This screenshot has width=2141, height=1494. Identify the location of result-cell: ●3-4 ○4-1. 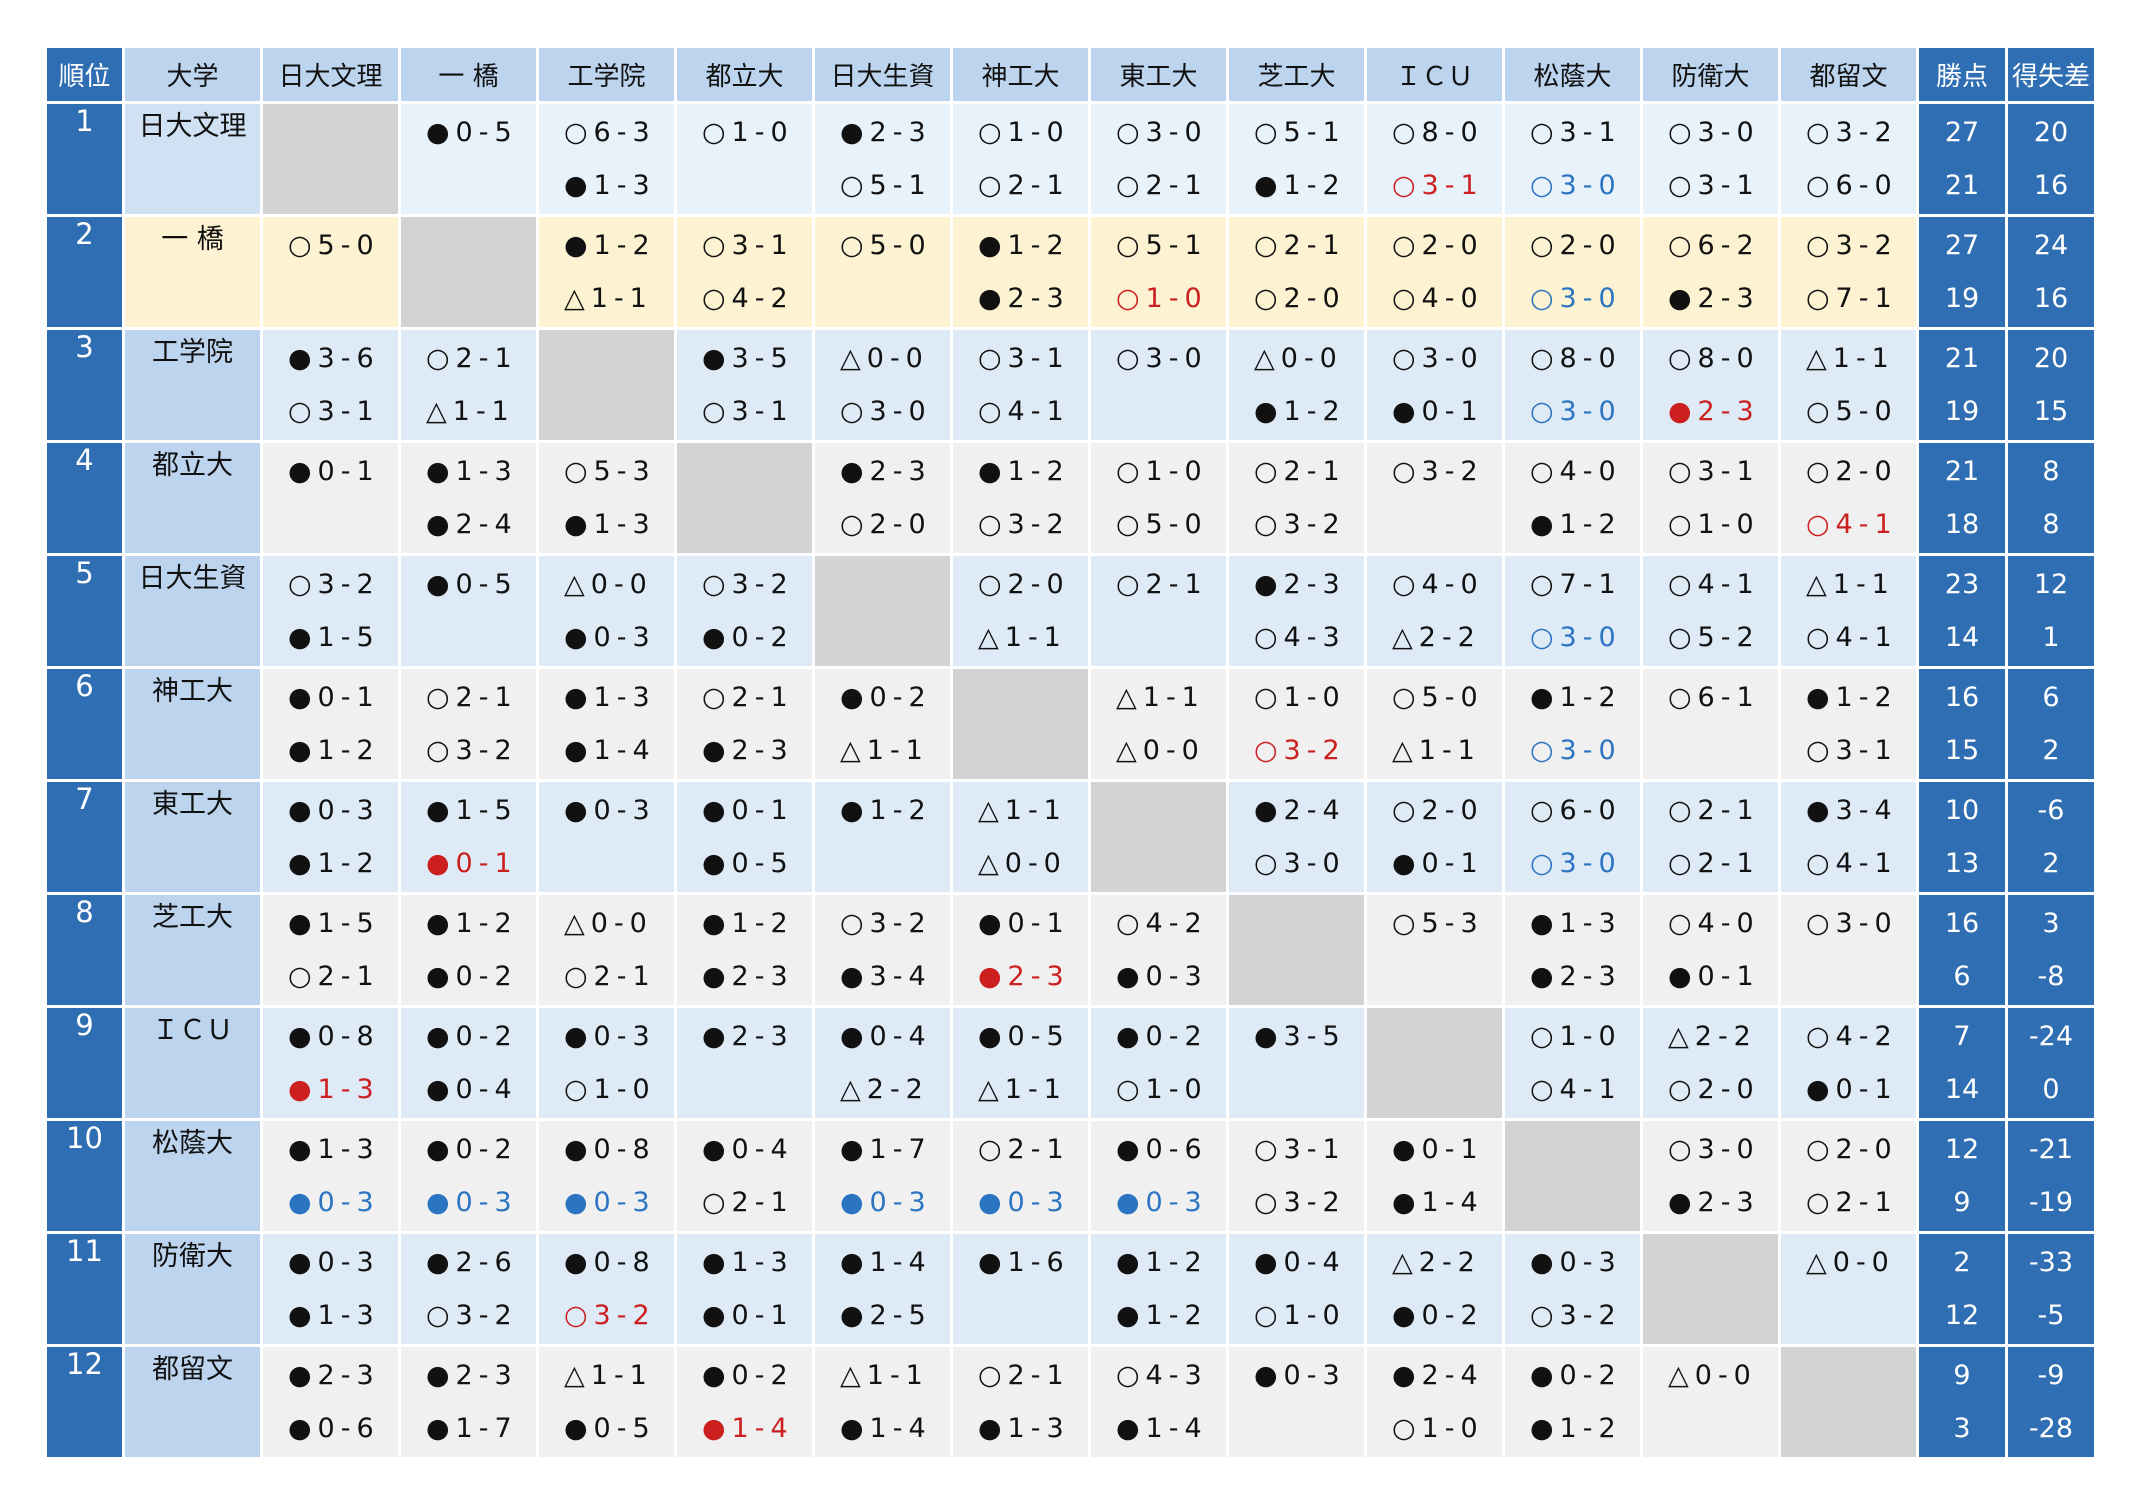
(1848, 837).